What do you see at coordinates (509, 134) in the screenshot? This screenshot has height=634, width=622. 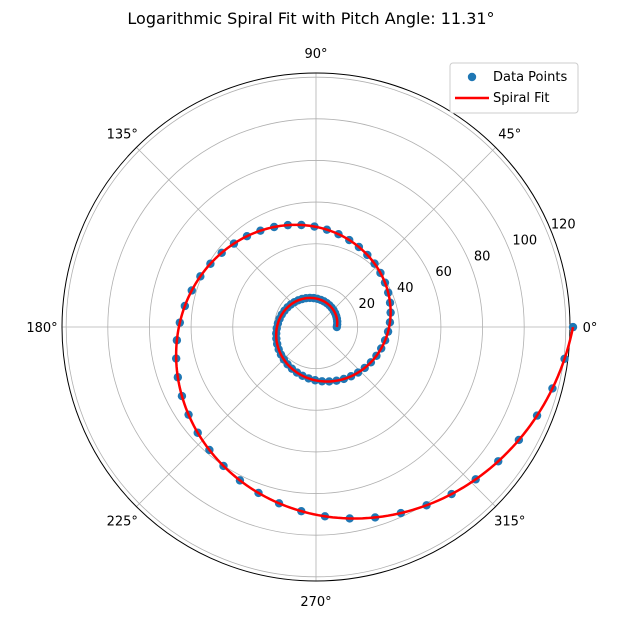 I see `angle-tick-label: 45°` at bounding box center [509, 134].